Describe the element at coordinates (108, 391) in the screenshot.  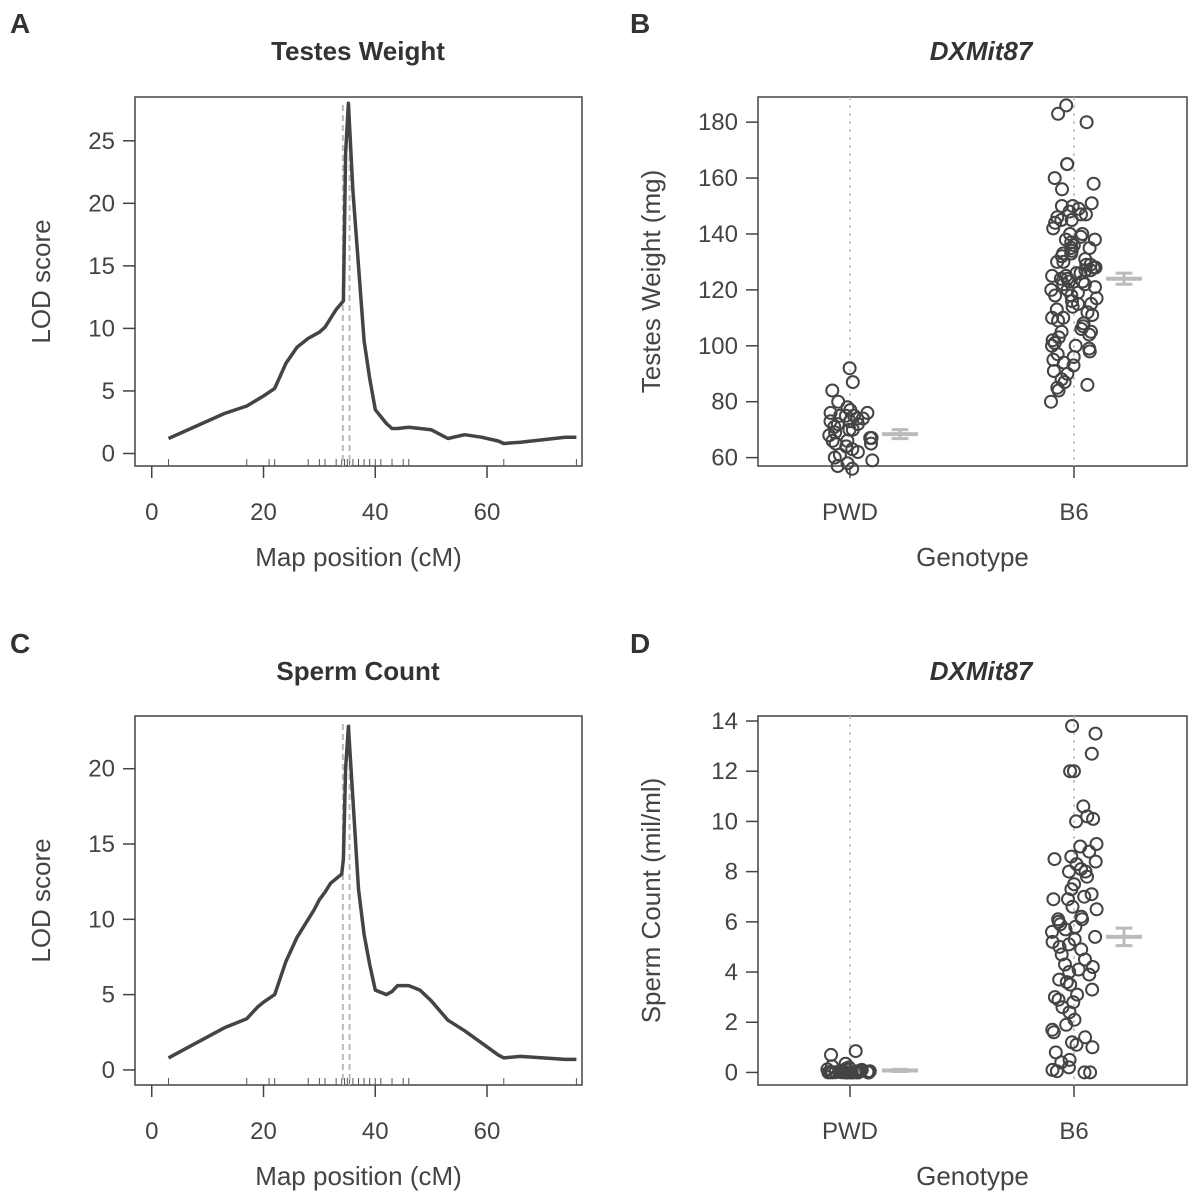
I see `y-tick-label: 5` at that location.